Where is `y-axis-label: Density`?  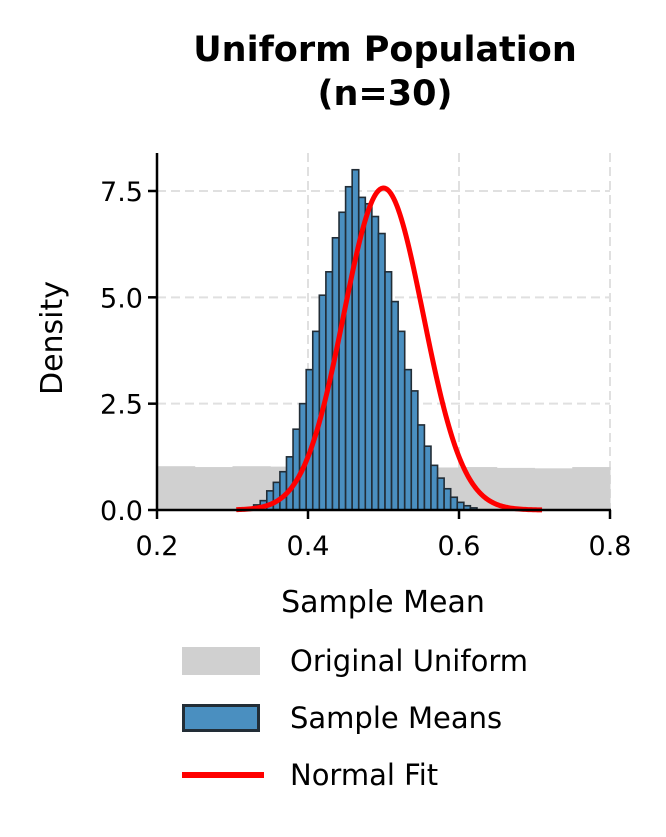
y-axis-label: Density is located at coordinates (52, 338).